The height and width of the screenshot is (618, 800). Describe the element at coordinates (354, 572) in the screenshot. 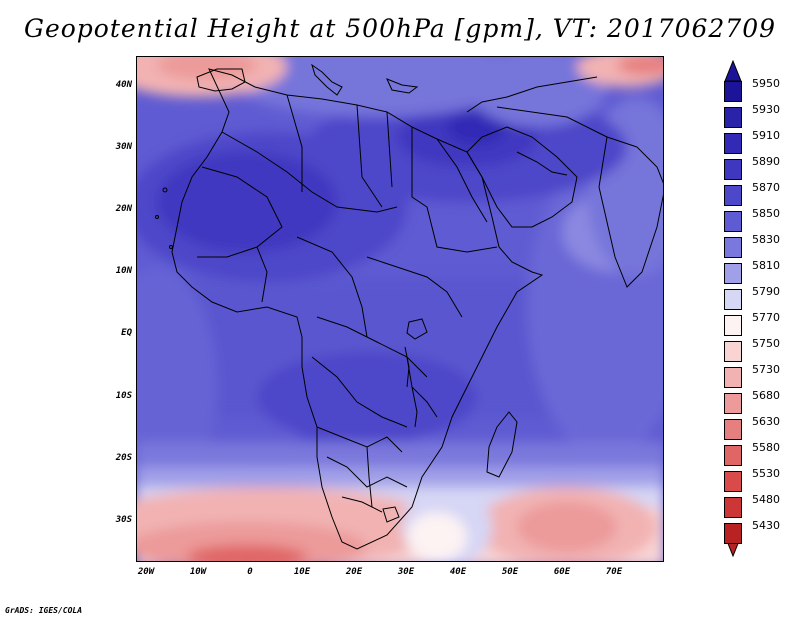

I see `lon-label-20e: 20E` at that location.